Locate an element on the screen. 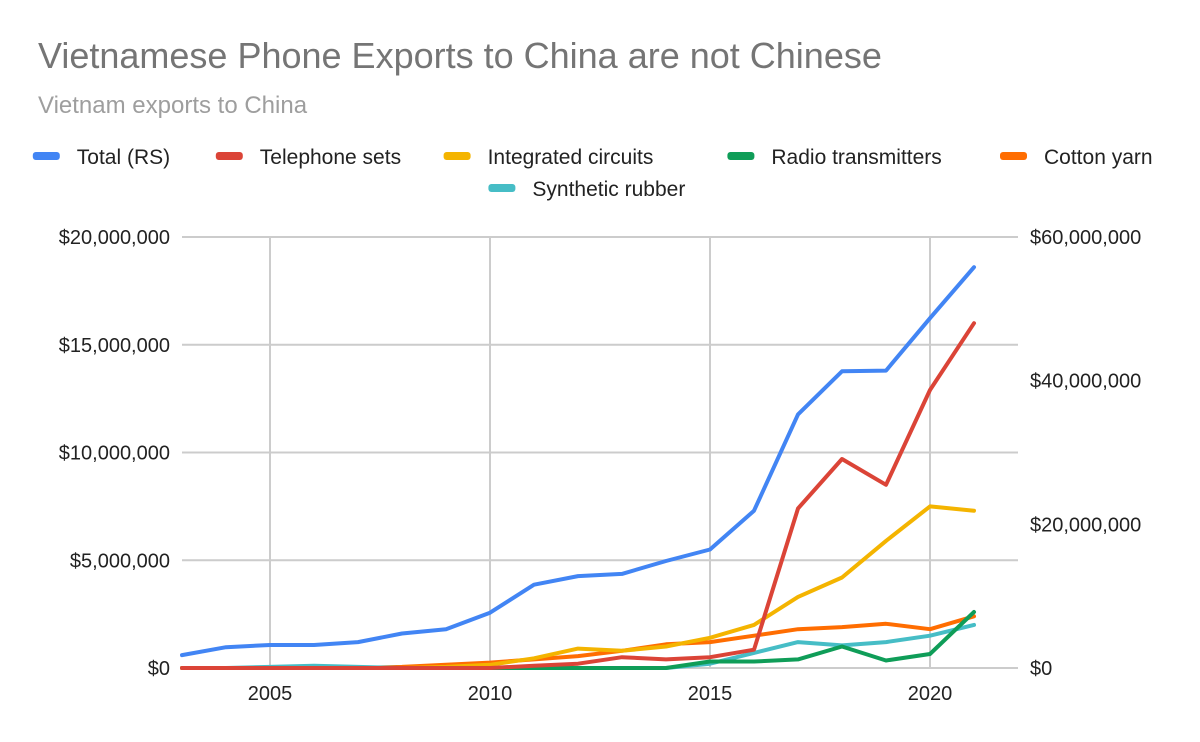 The width and height of the screenshot is (1200, 742). series-line-cotton-yarn is located at coordinates (578, 642).